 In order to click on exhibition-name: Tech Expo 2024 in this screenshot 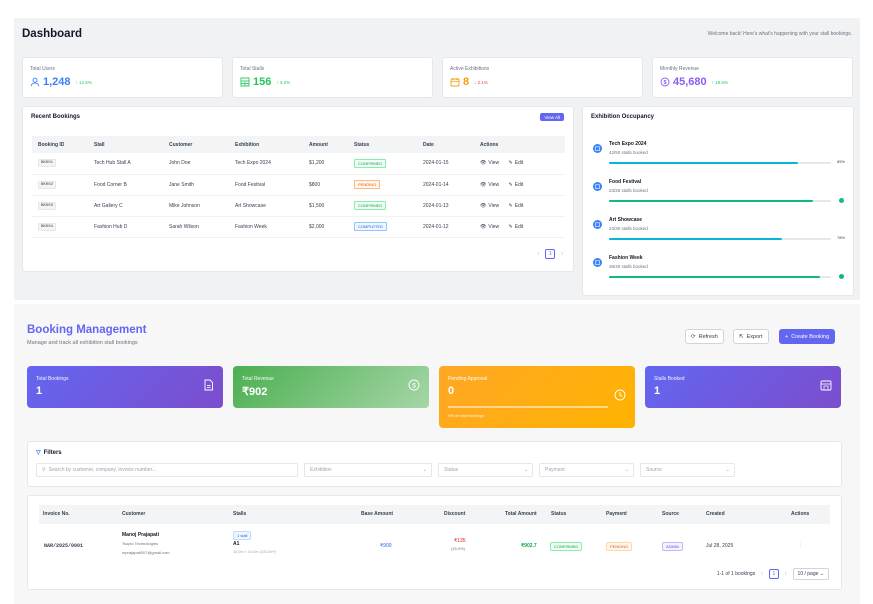, I will do `click(266, 164)`.